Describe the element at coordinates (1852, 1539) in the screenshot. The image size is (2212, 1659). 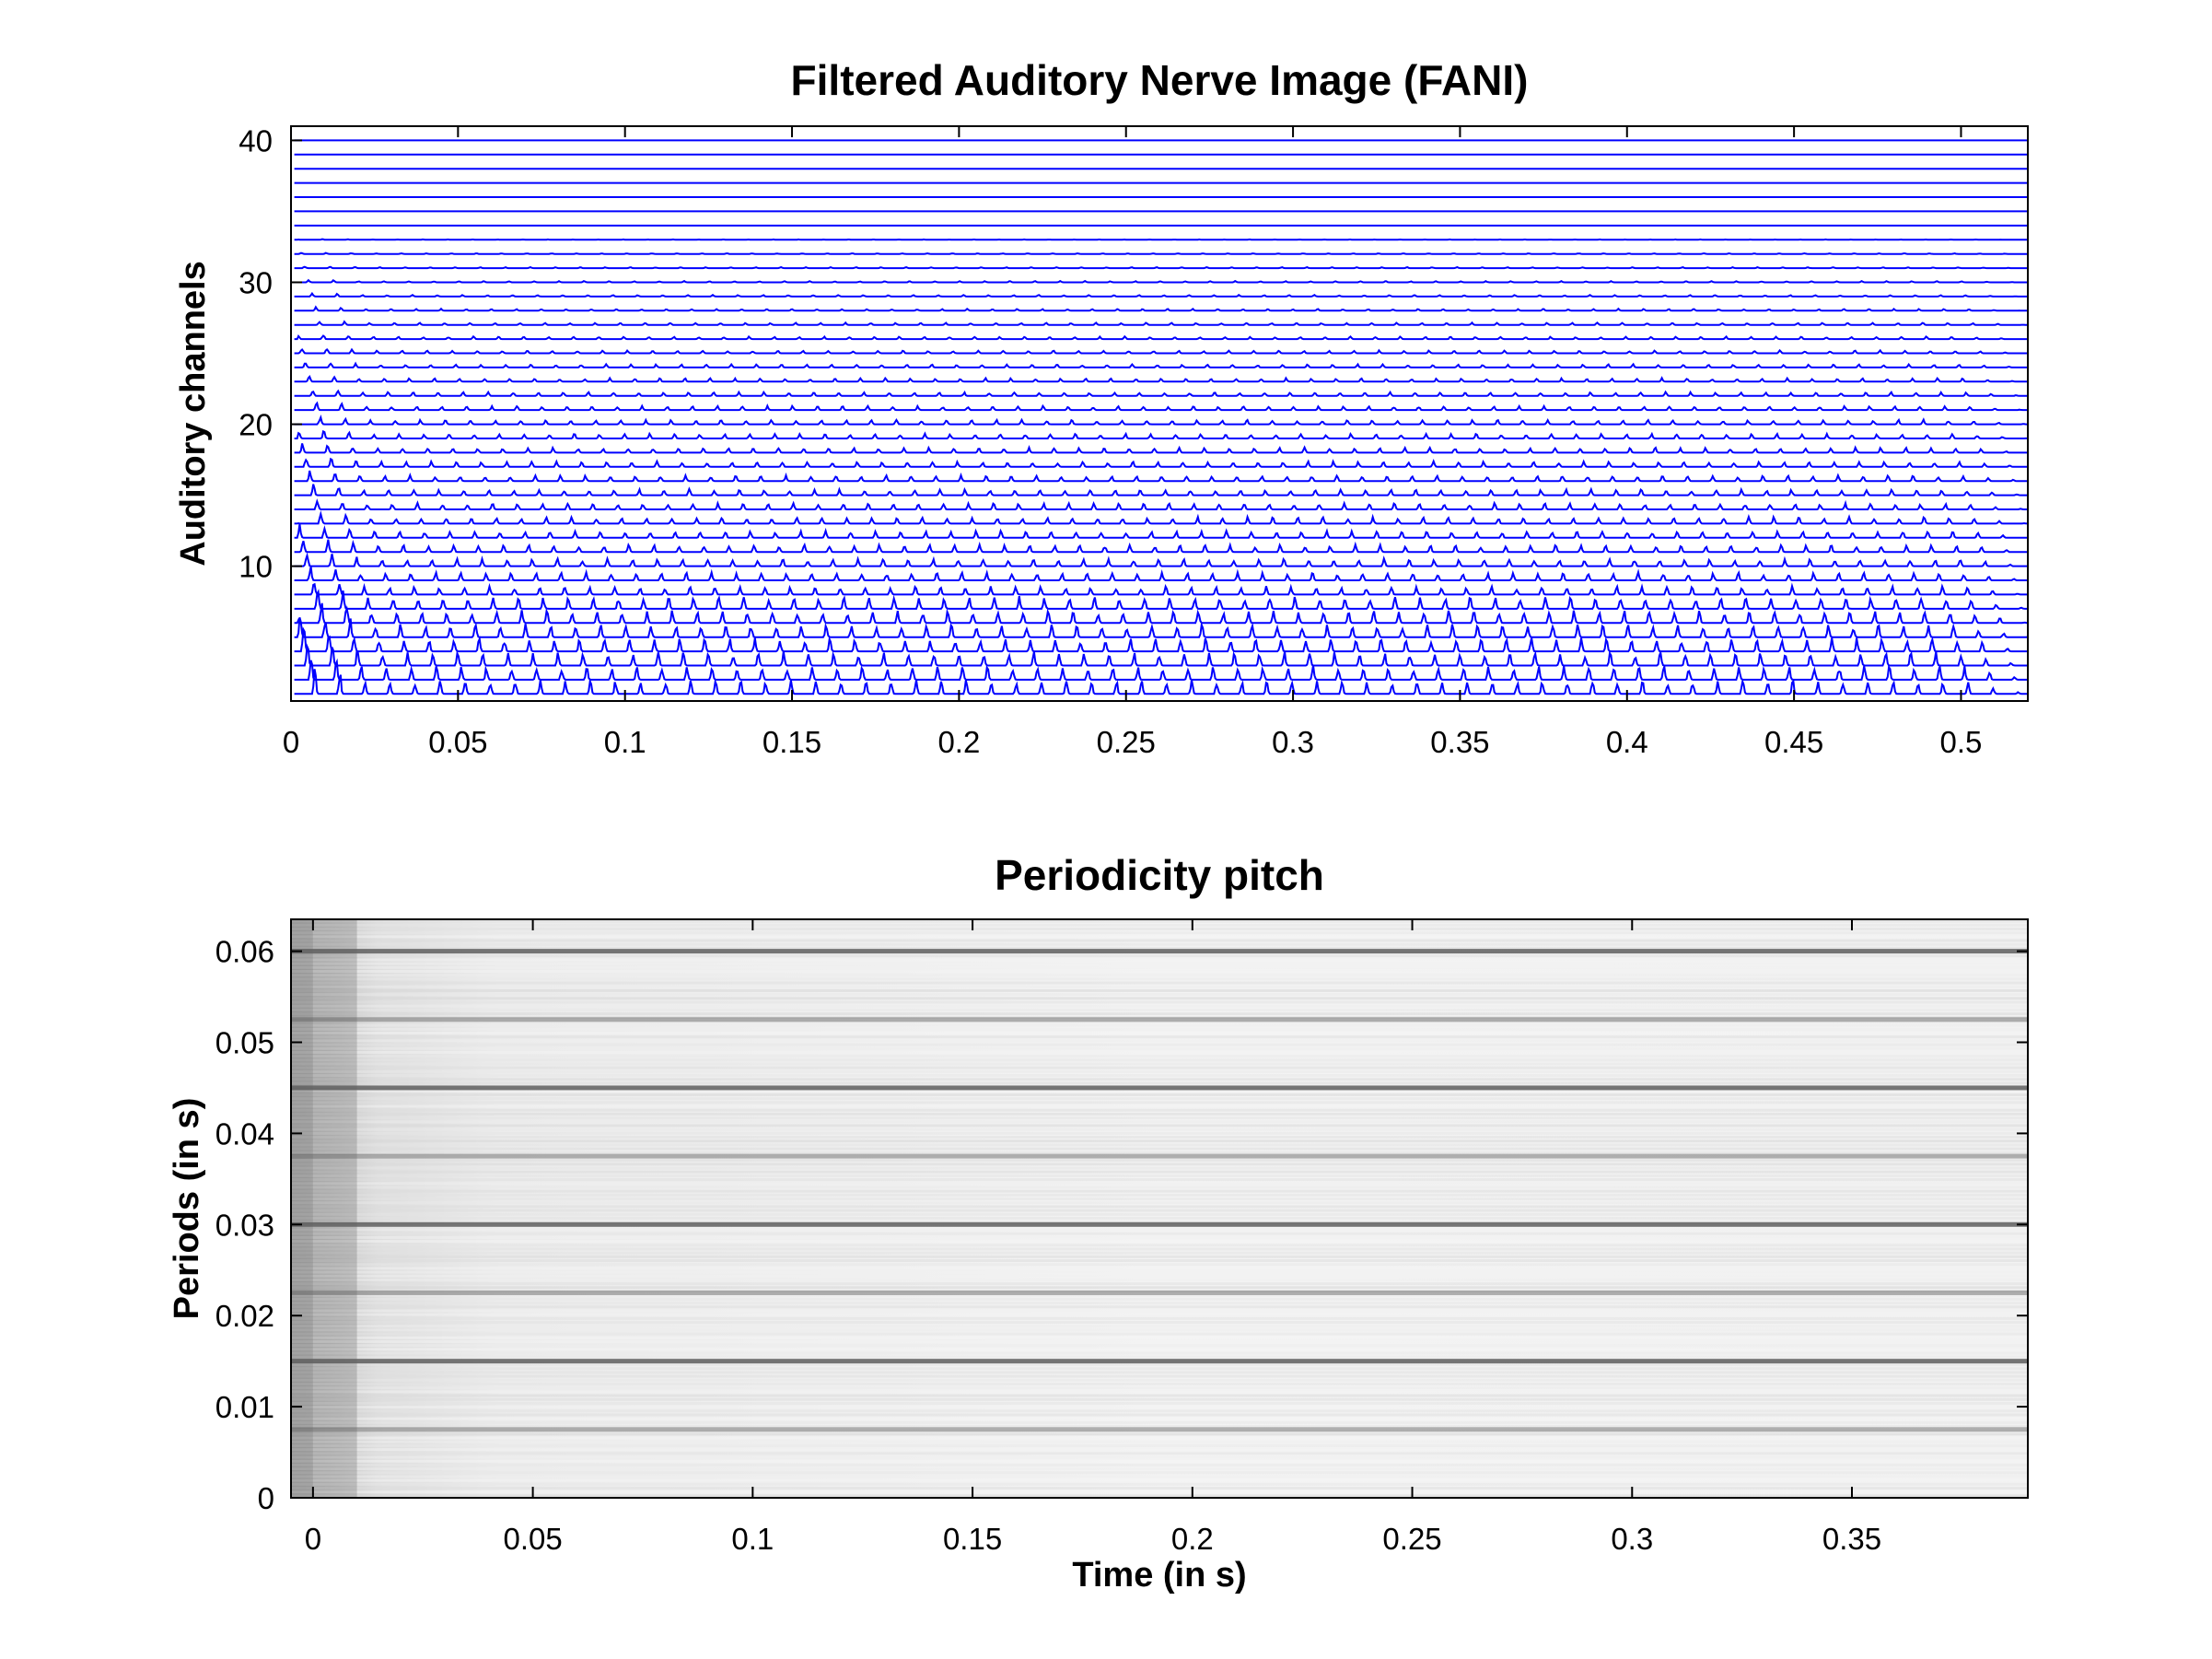
I see `periodicity-xtick-label: 0.35` at that location.